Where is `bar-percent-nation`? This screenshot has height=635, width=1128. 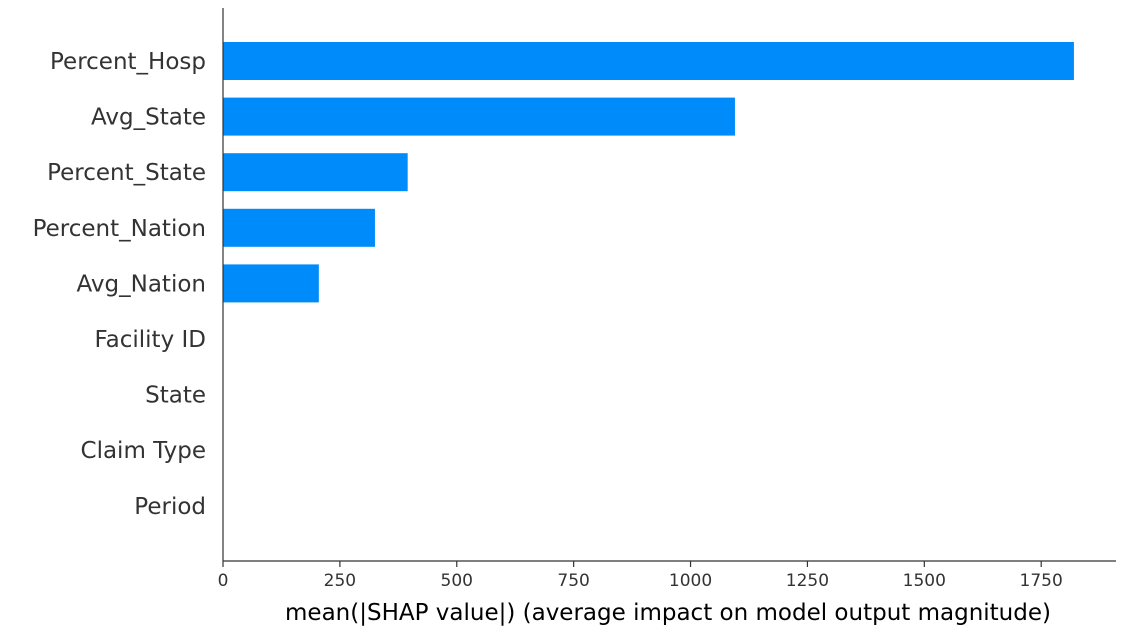 bar-percent-nation is located at coordinates (299, 227).